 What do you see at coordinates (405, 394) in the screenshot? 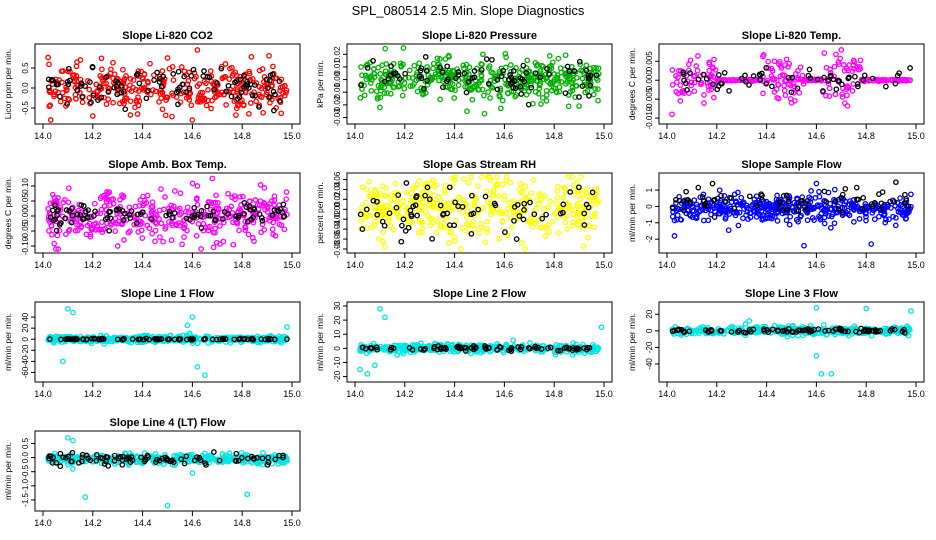
I see `x-tick-label: 14.2` at bounding box center [405, 394].